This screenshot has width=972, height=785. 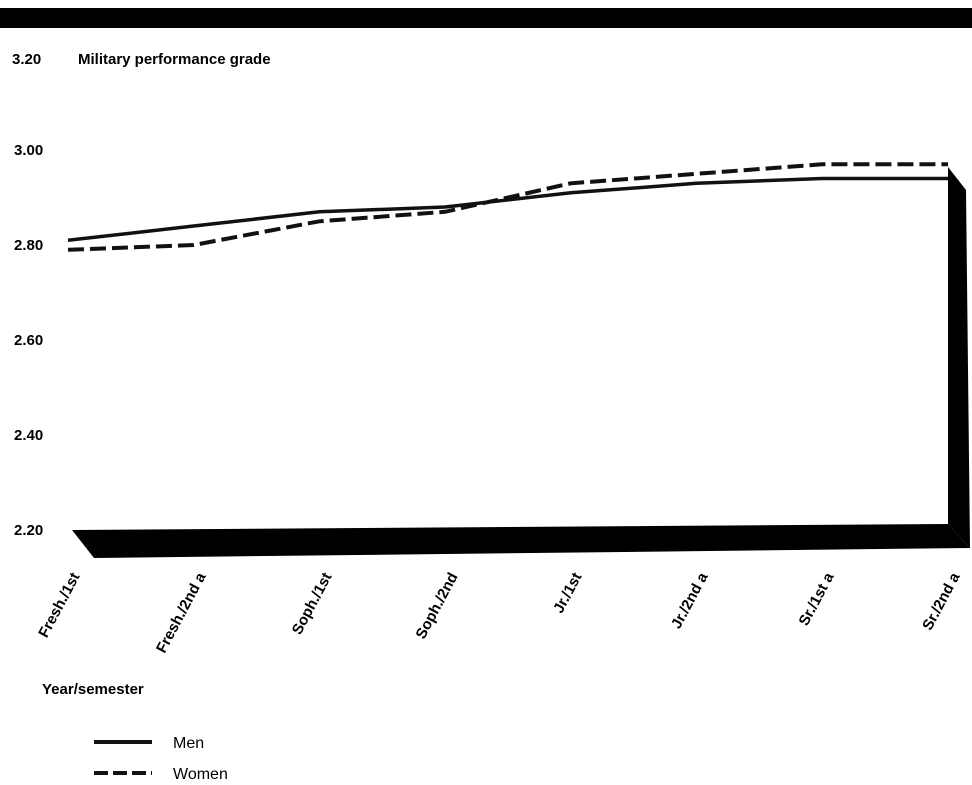 What do you see at coordinates (28, 245) in the screenshot?
I see `y-tick-label: 2.80` at bounding box center [28, 245].